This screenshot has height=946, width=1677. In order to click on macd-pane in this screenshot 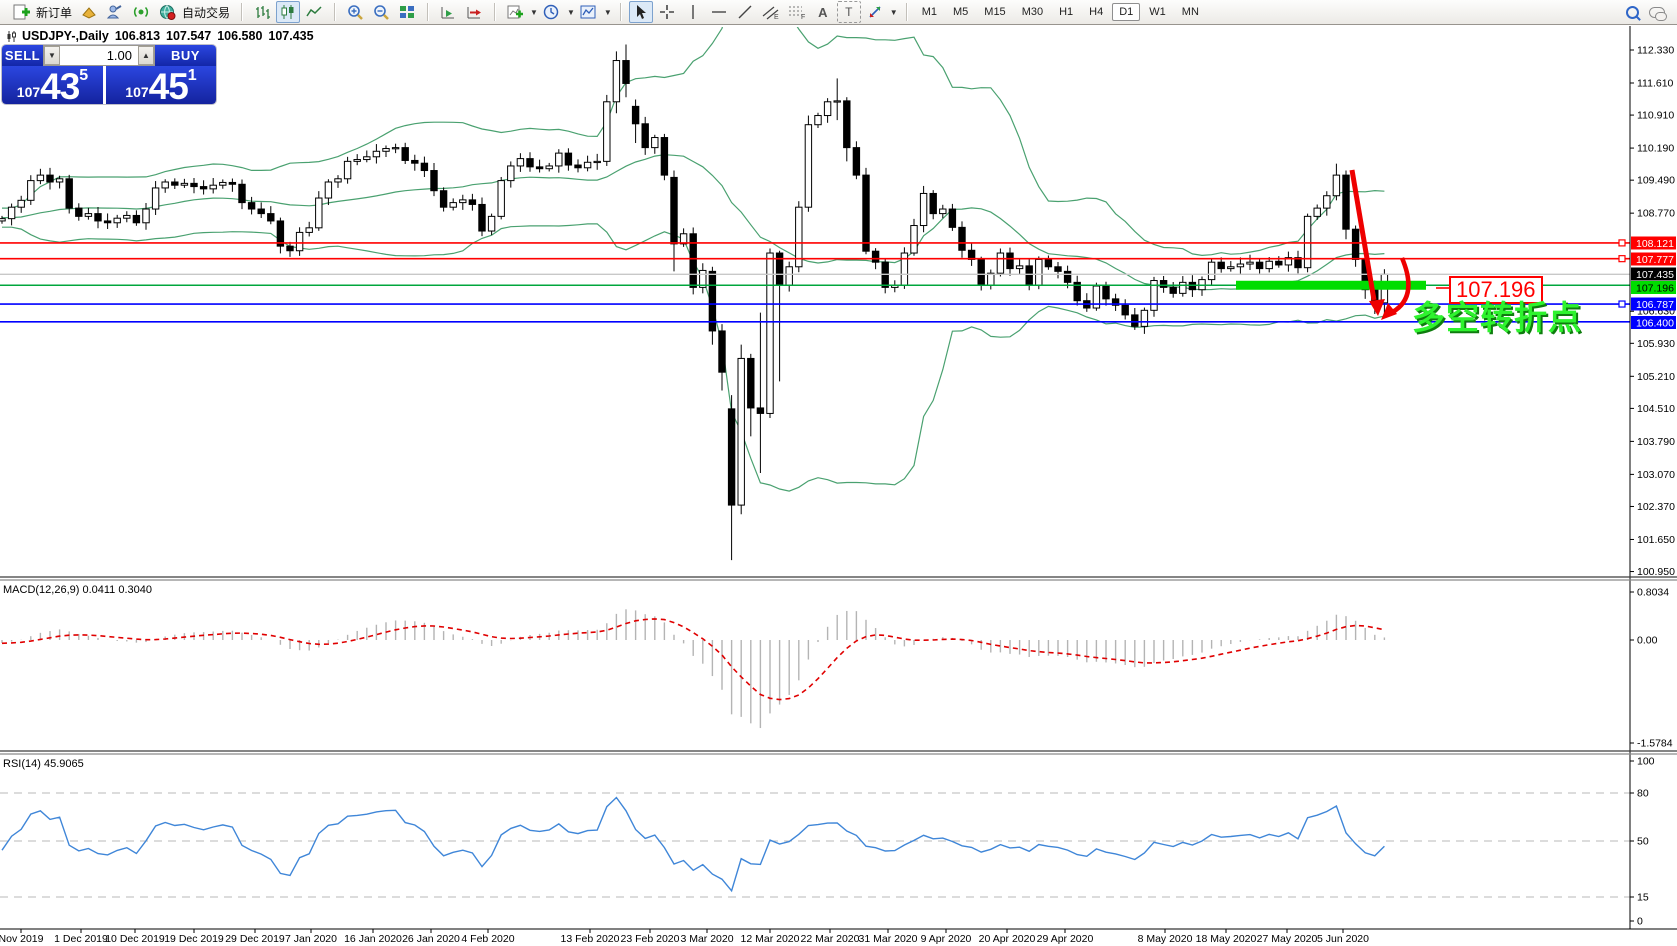, I will do `click(693, 669)`.